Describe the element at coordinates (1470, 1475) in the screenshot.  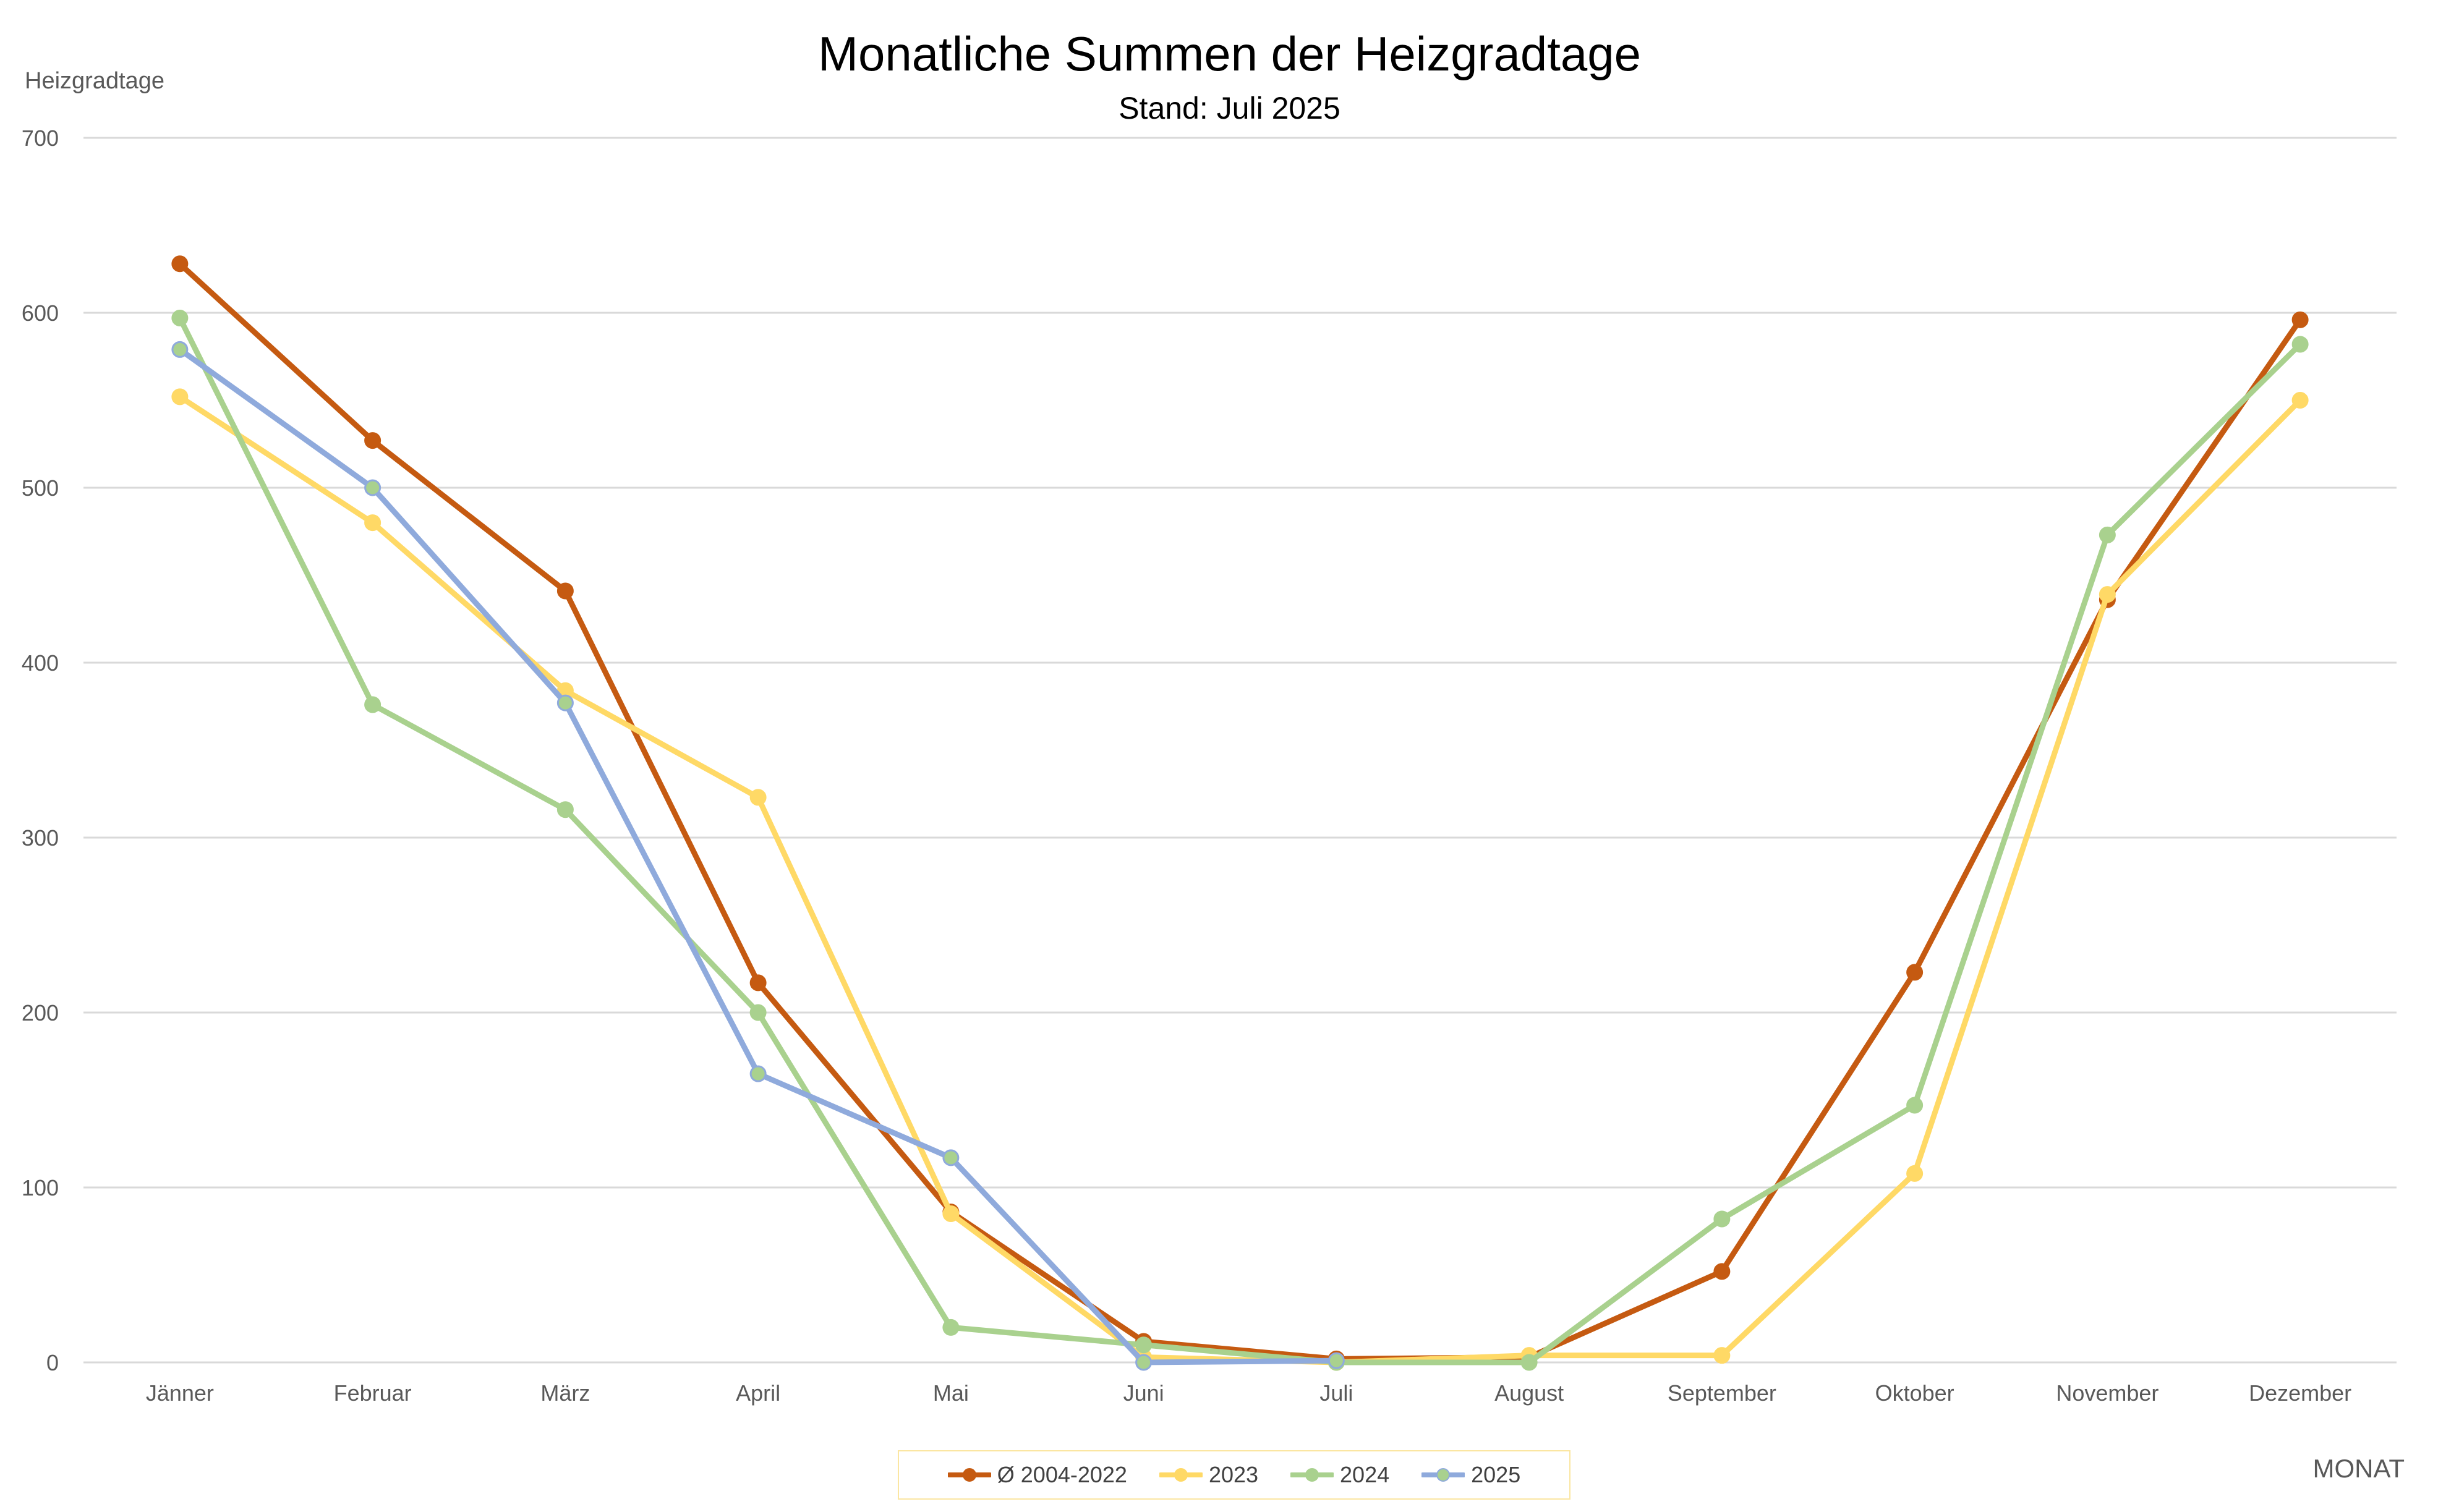
I see `legend-item: 2025` at that location.